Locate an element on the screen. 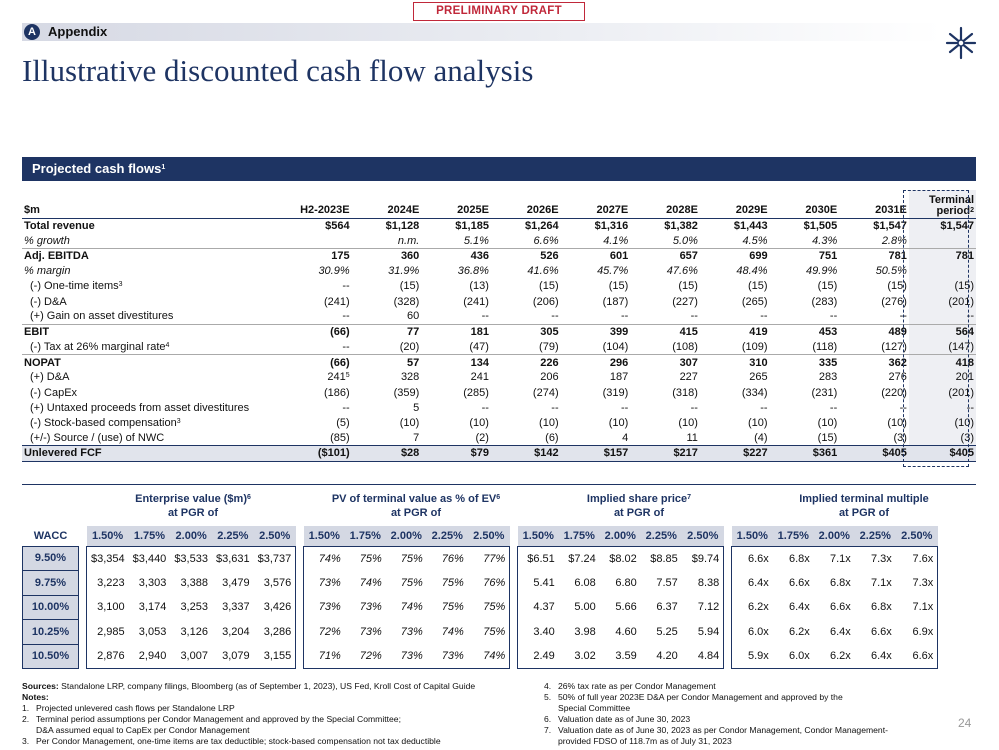  panel-title-note: 1 is located at coordinates (163, 167).